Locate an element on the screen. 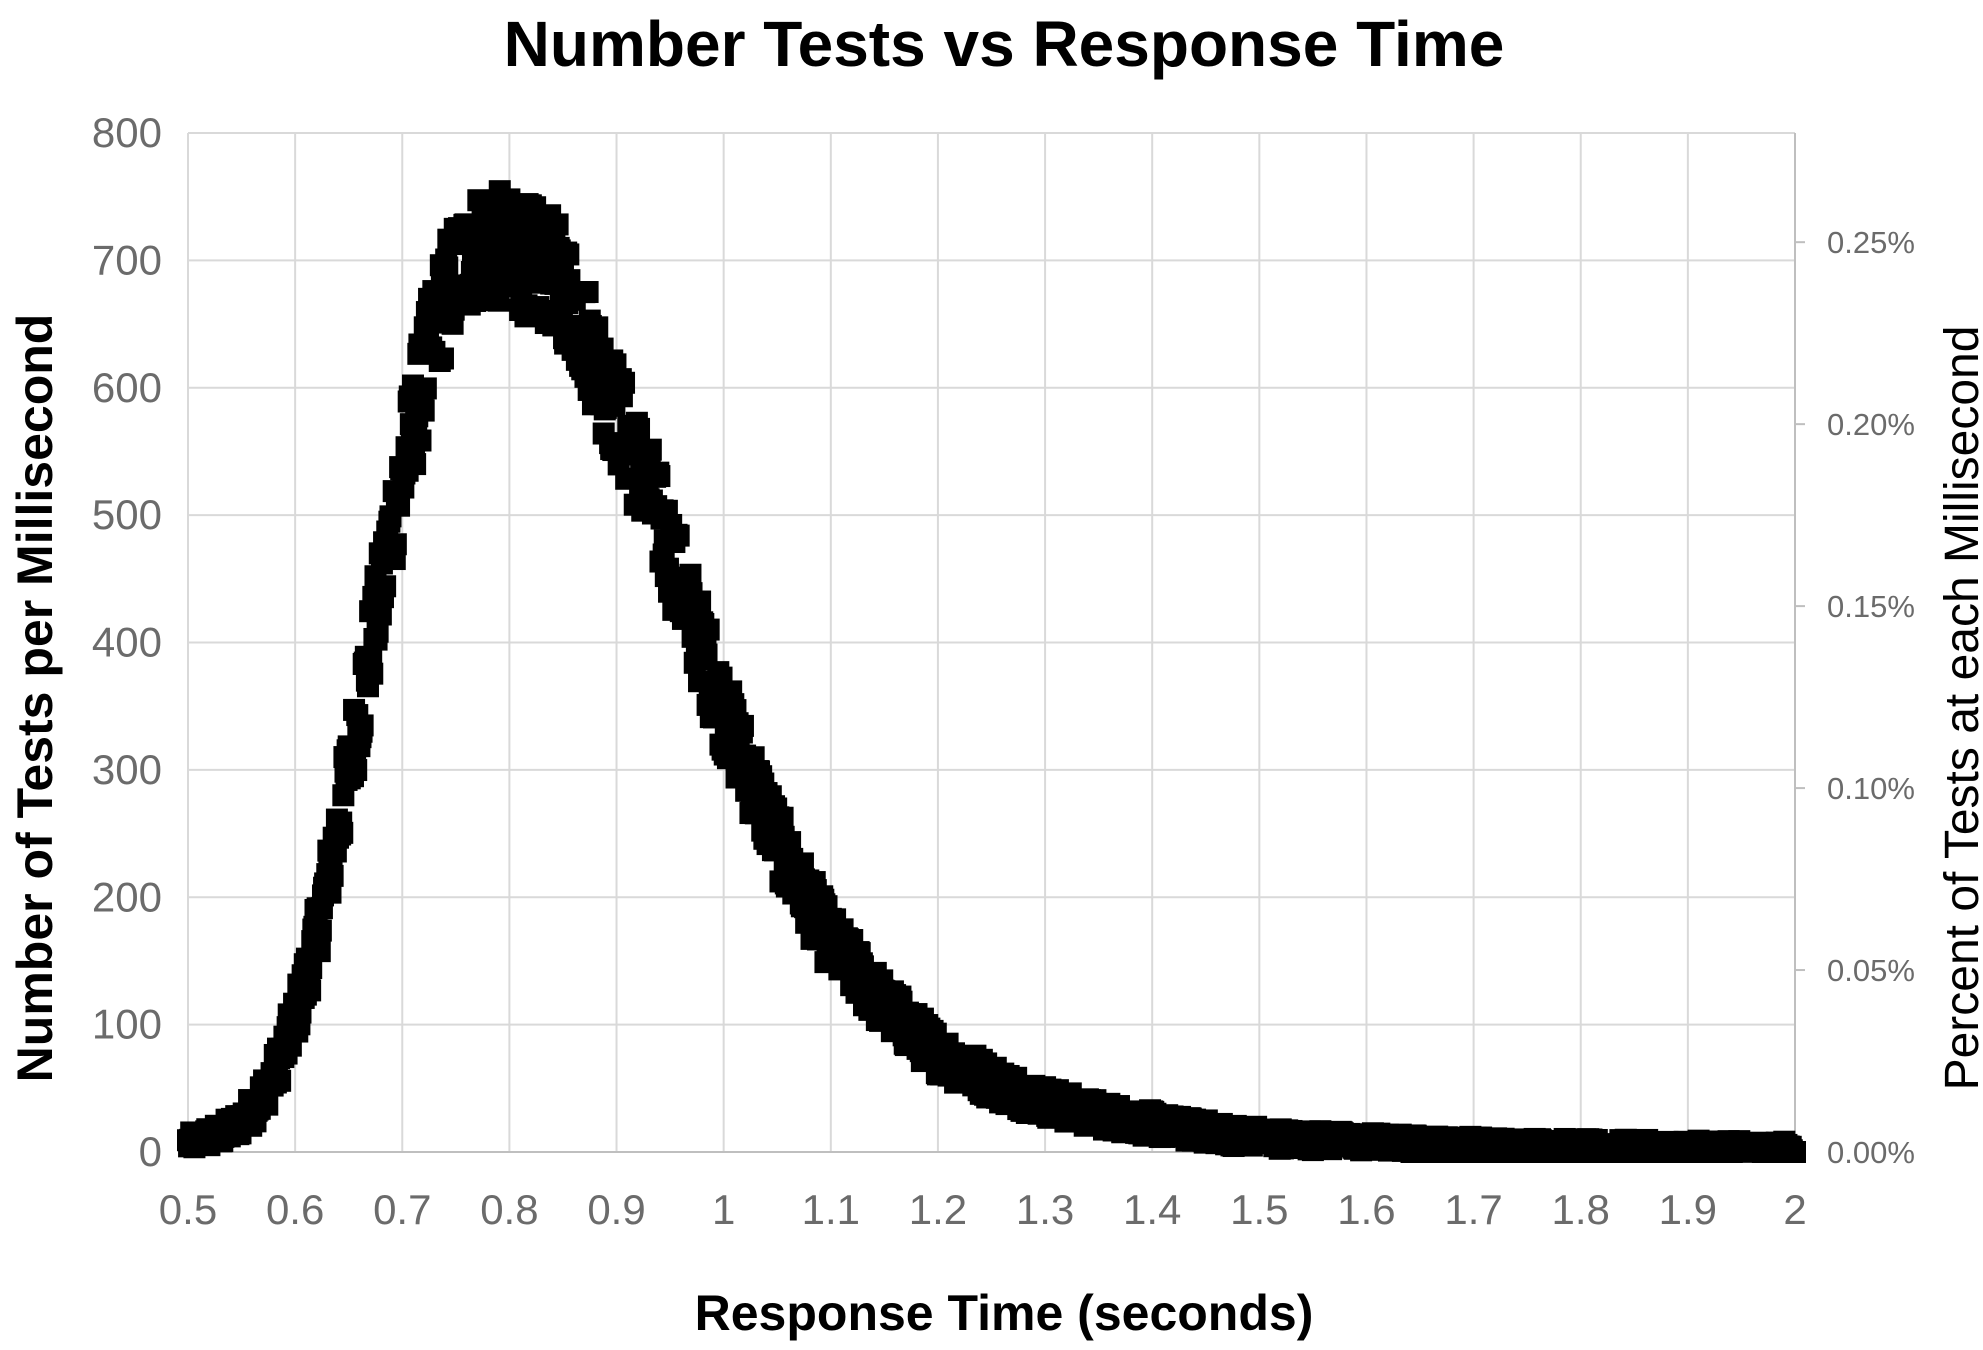  y-tick-label: 800 is located at coordinates (127, 132).